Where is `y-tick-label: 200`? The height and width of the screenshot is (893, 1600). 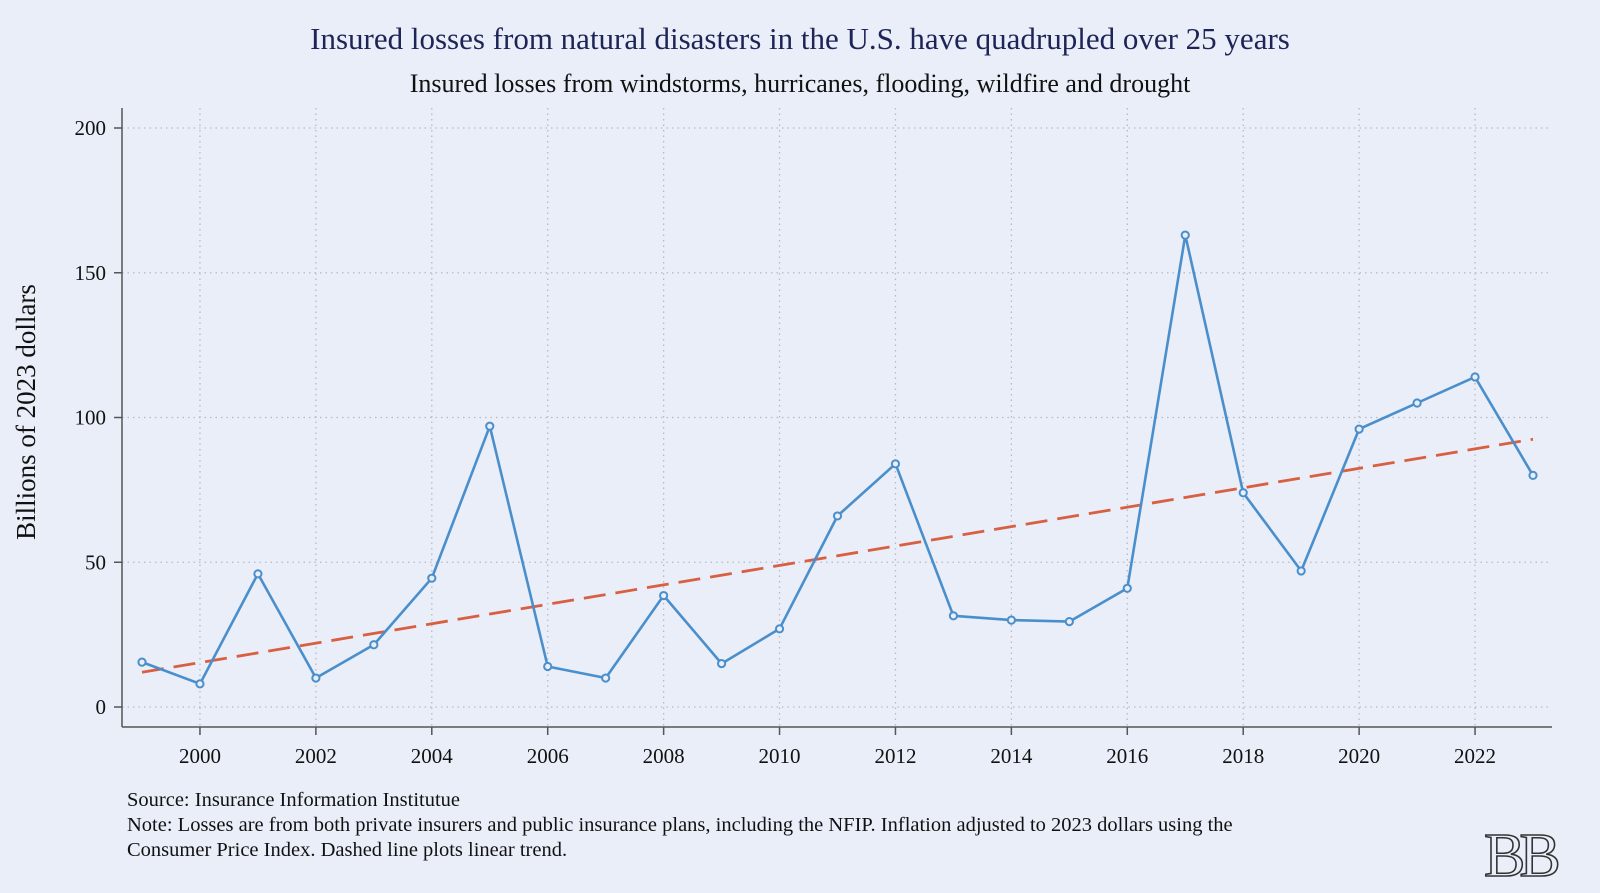
y-tick-label: 200 is located at coordinates (91, 128).